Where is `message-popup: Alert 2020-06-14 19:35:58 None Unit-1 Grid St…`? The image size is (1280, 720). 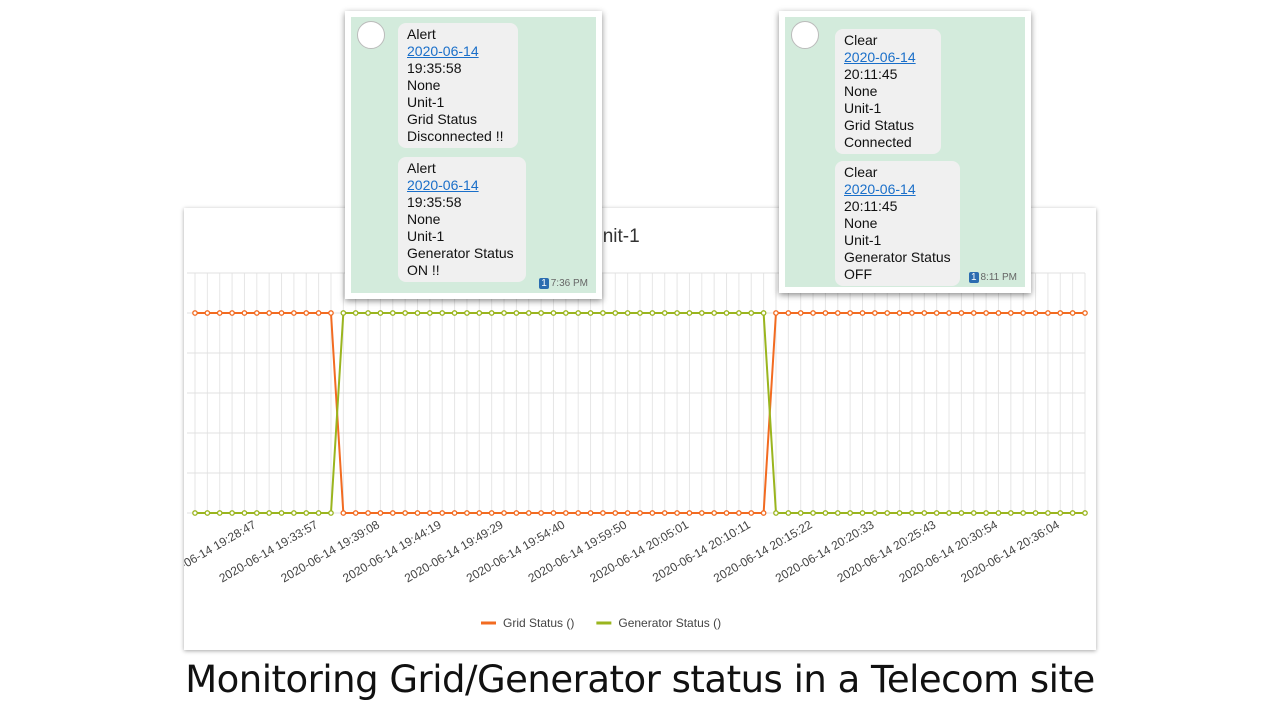 message-popup: Alert 2020-06-14 19:35:58 None Unit-1 Grid St… is located at coordinates (473, 155).